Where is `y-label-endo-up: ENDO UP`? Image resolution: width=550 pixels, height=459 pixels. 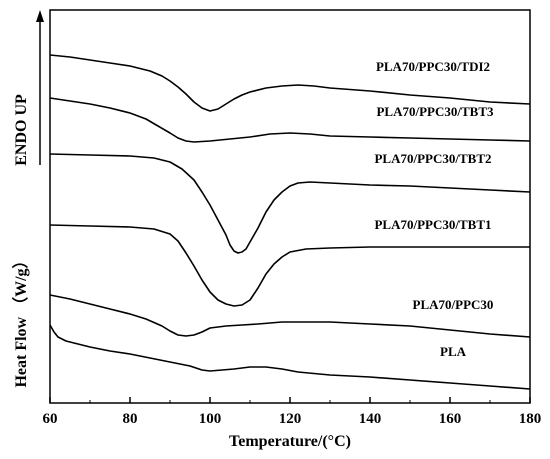 y-label-endo-up: ENDO UP is located at coordinates (21, 130).